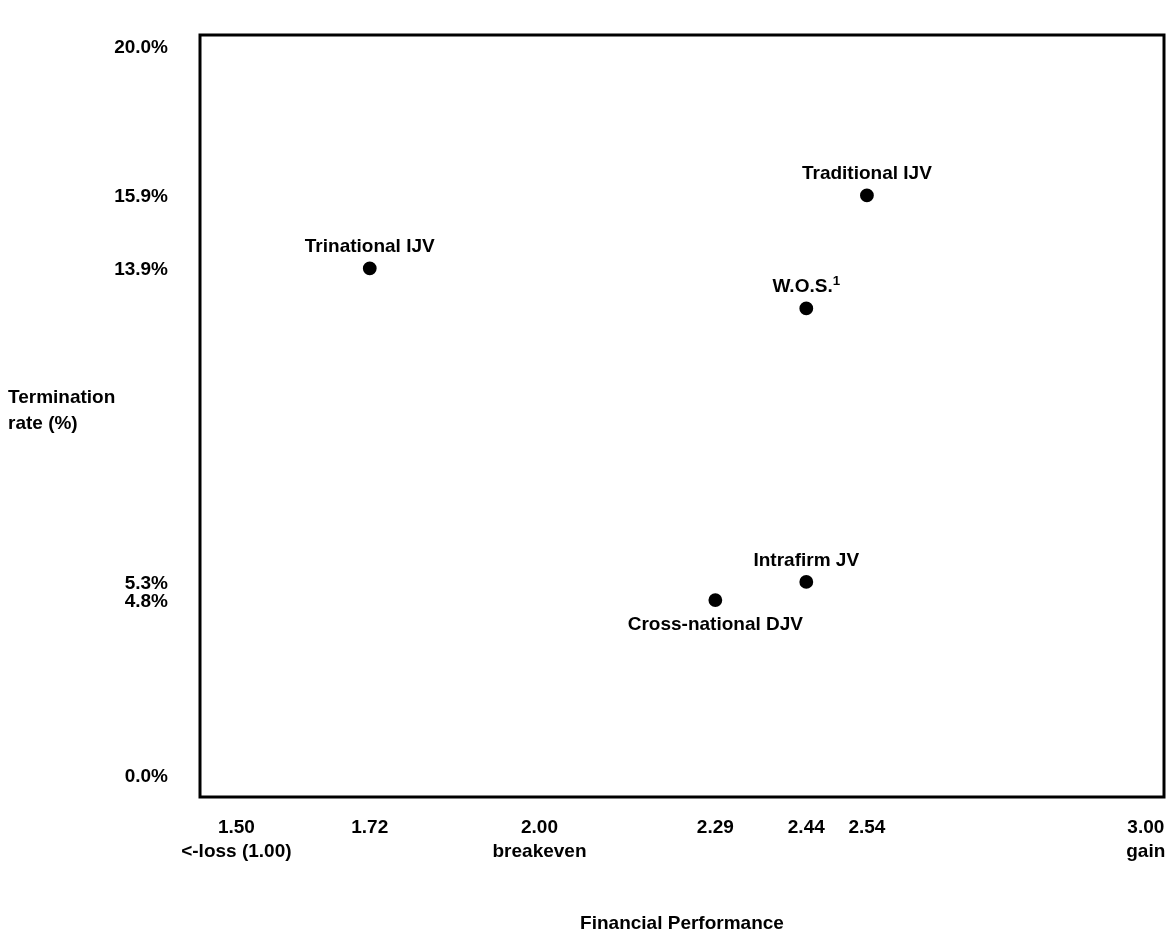  I want to click on y-tick-label: 20.0%, so click(141, 46).